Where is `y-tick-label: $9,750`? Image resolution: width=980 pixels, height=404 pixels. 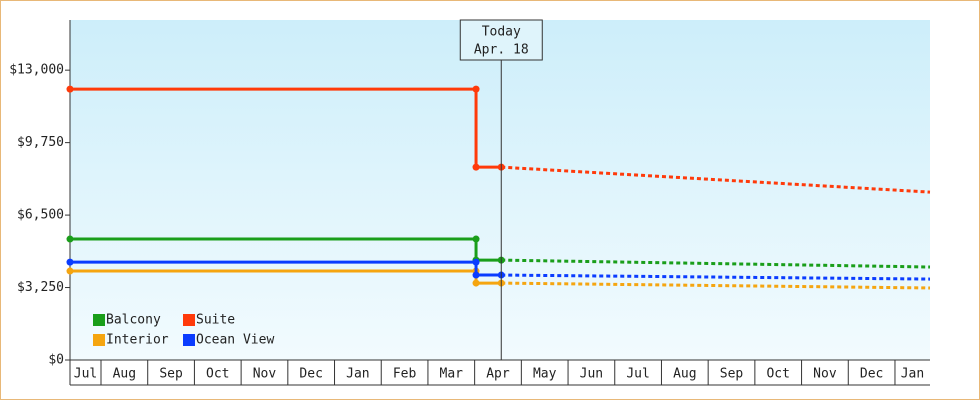
y-tick-label: $9,750 is located at coordinates (40, 142).